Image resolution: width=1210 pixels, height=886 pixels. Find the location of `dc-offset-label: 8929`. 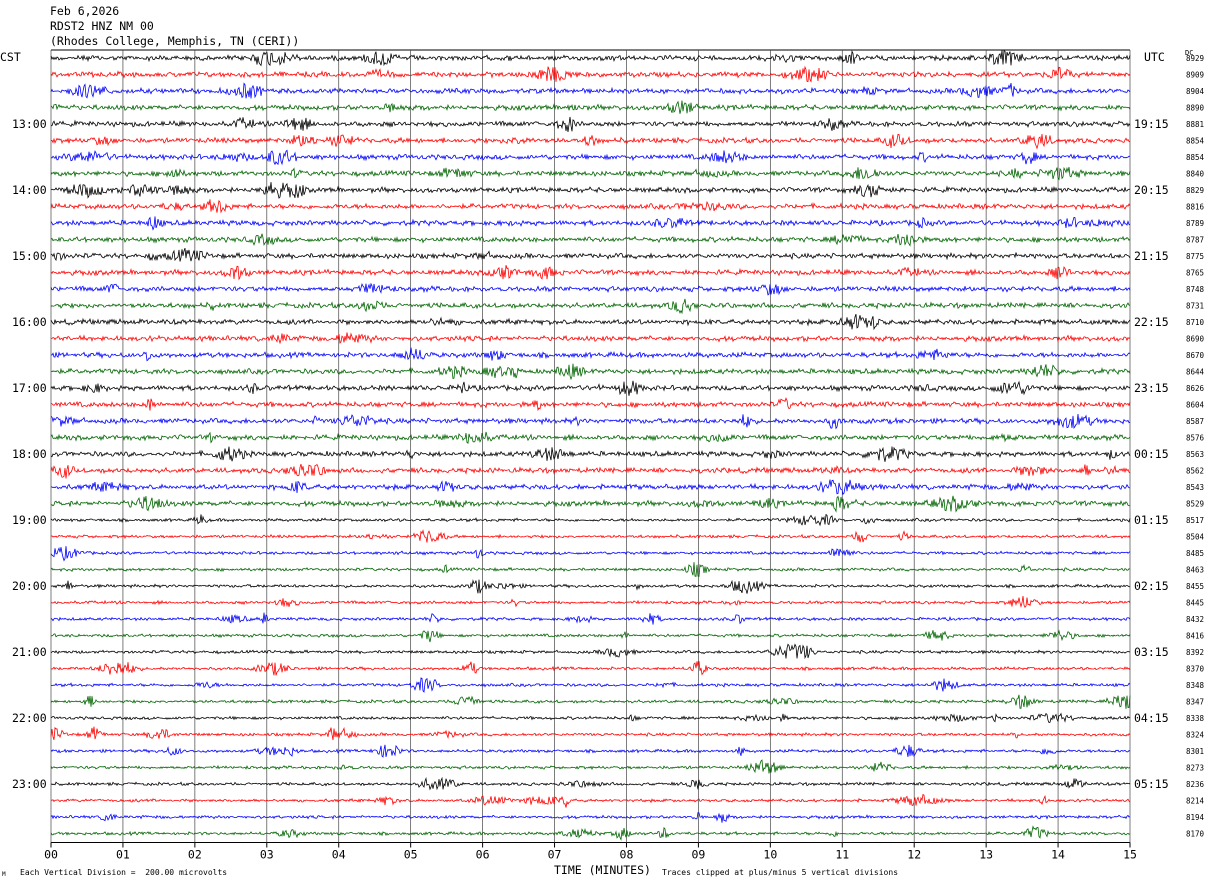

dc-offset-label: 8929 is located at coordinates (1195, 58).